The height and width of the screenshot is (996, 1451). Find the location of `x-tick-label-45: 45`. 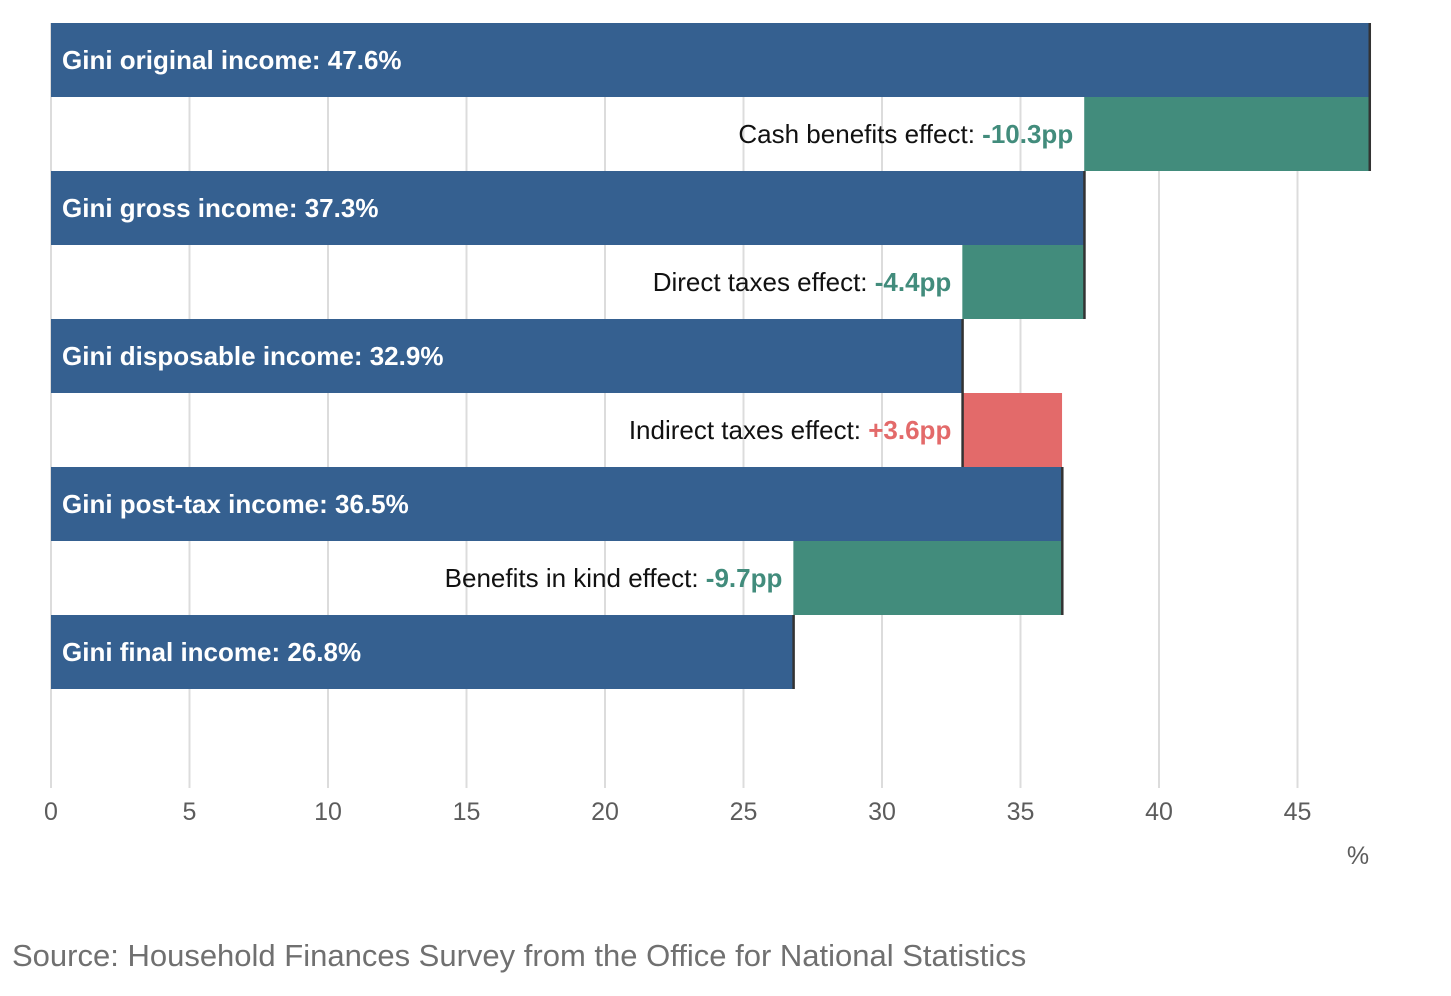

x-tick-label-45: 45 is located at coordinates (1298, 812).